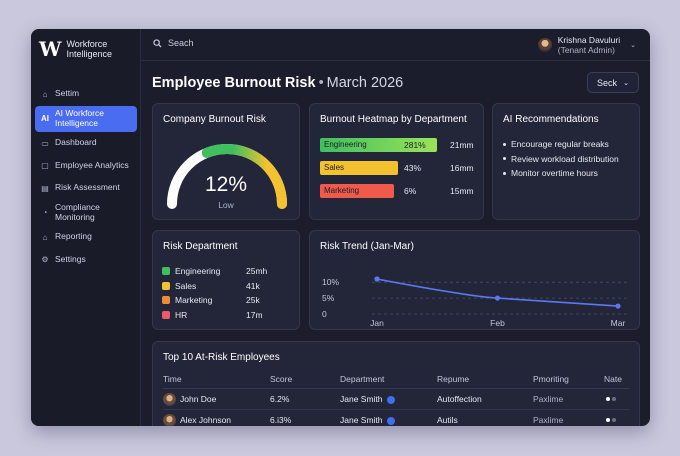 Image resolution: width=680 pixels, height=456 pixels. Describe the element at coordinates (330, 282) in the screenshot. I see `y-tick-label: 10%` at that location.